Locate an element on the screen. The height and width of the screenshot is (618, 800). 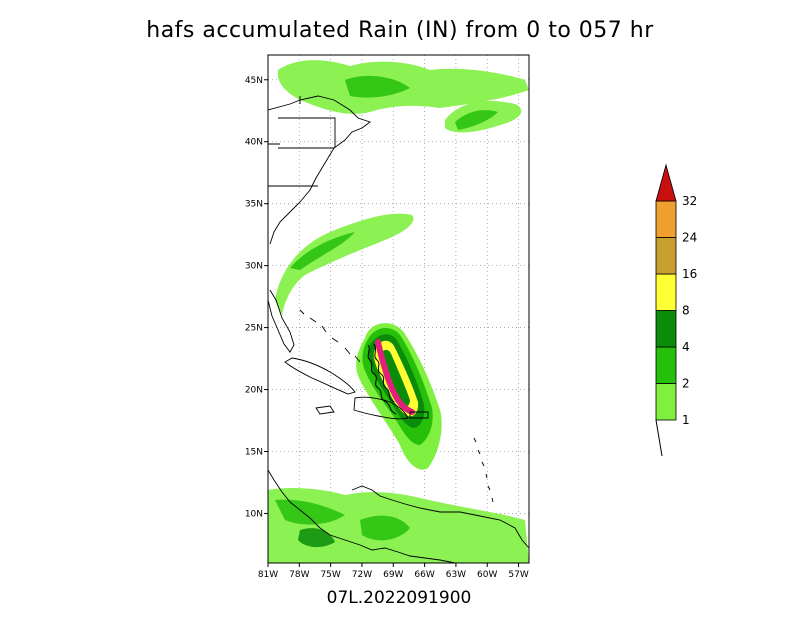
tick-label-lat: 40N is located at coordinates (254, 143).